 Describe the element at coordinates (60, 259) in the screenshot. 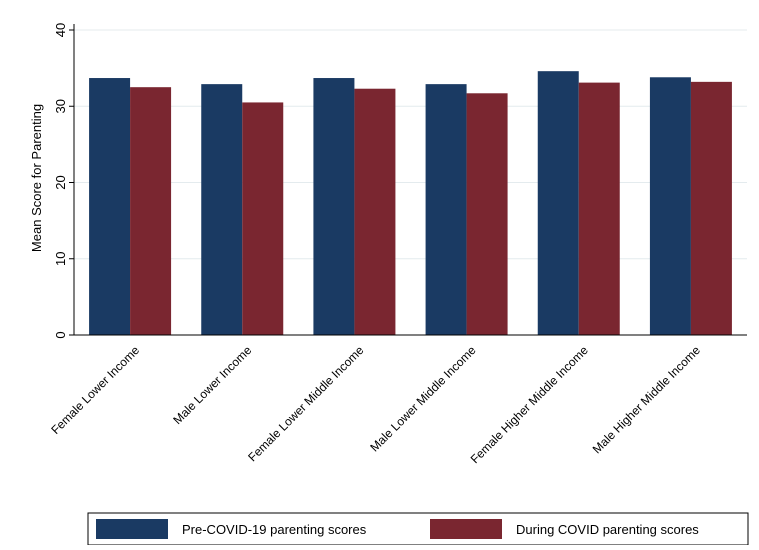

I see `y-tick-label: 10` at that location.